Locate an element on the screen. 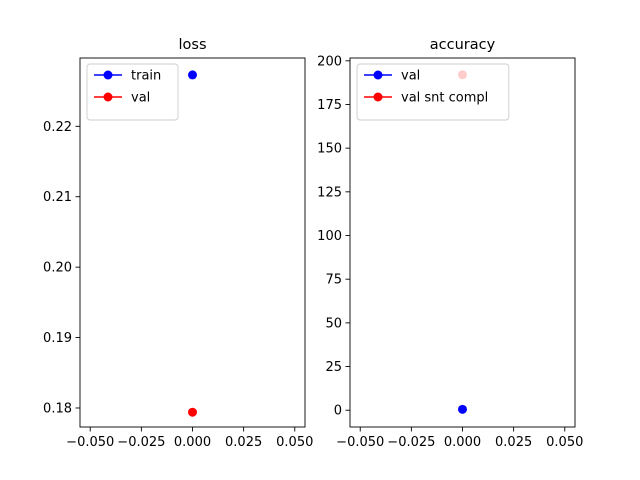 This screenshot has width=640, height=480. y-tick-label: 125 is located at coordinates (329, 192).